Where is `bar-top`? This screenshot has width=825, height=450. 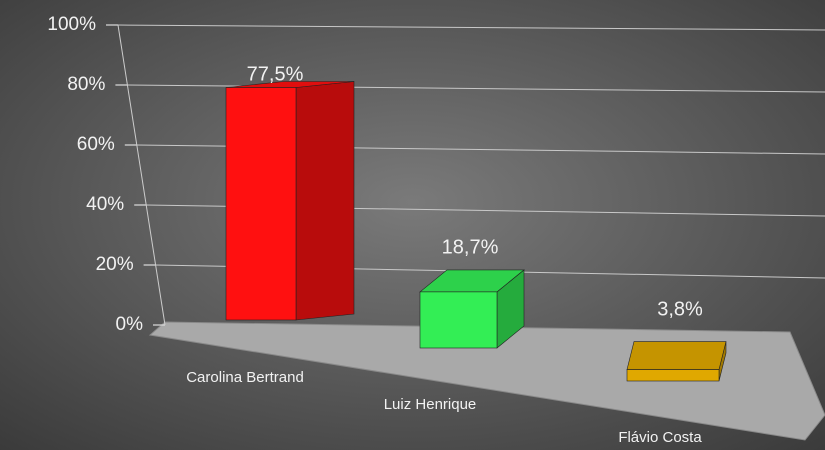
bar-top is located at coordinates (676, 355).